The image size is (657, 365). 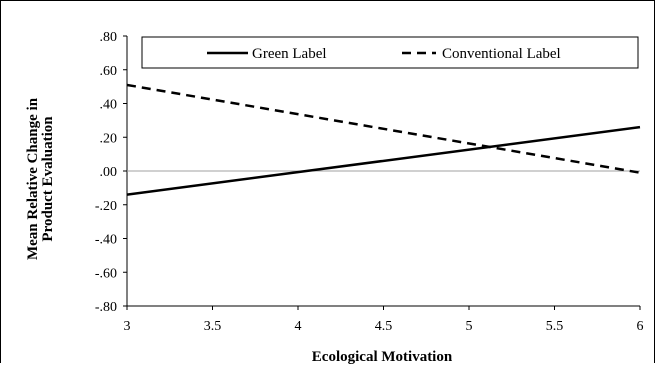 What do you see at coordinates (106, 240) in the screenshot?
I see `y-tick-label: -.40` at bounding box center [106, 240].